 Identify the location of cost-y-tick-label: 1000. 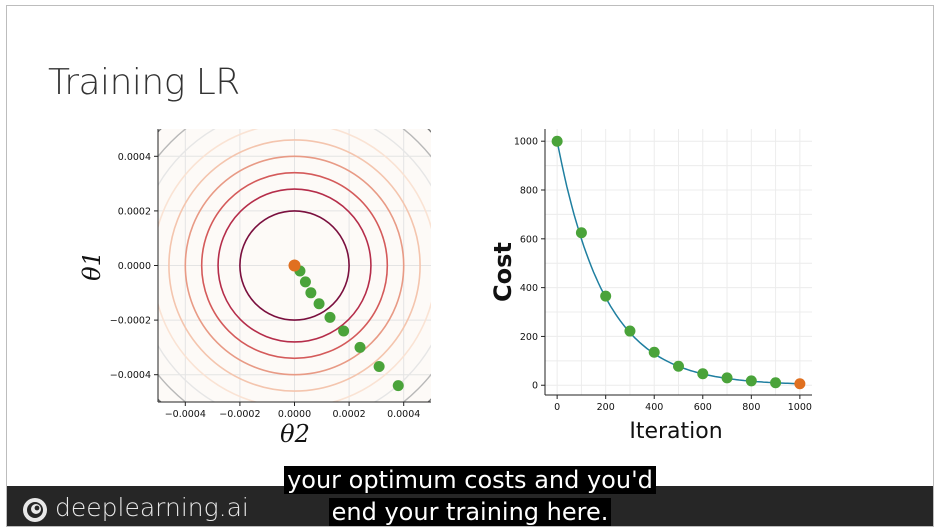
(526, 142).